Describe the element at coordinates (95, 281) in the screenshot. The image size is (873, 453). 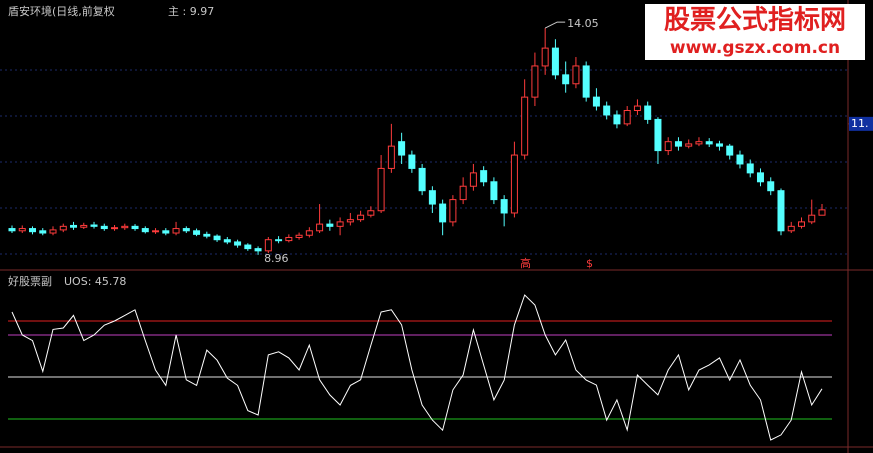
I see `indicator-label: UOS: 45.78` at that location.